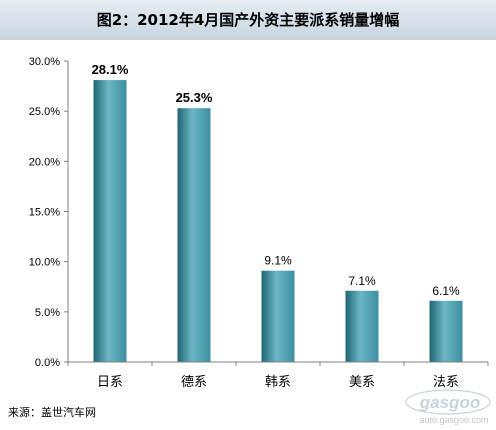 This screenshot has width=496, height=430. Describe the element at coordinates (44, 213) in the screenshot. I see `y-tick-label: 15.0%` at that location.